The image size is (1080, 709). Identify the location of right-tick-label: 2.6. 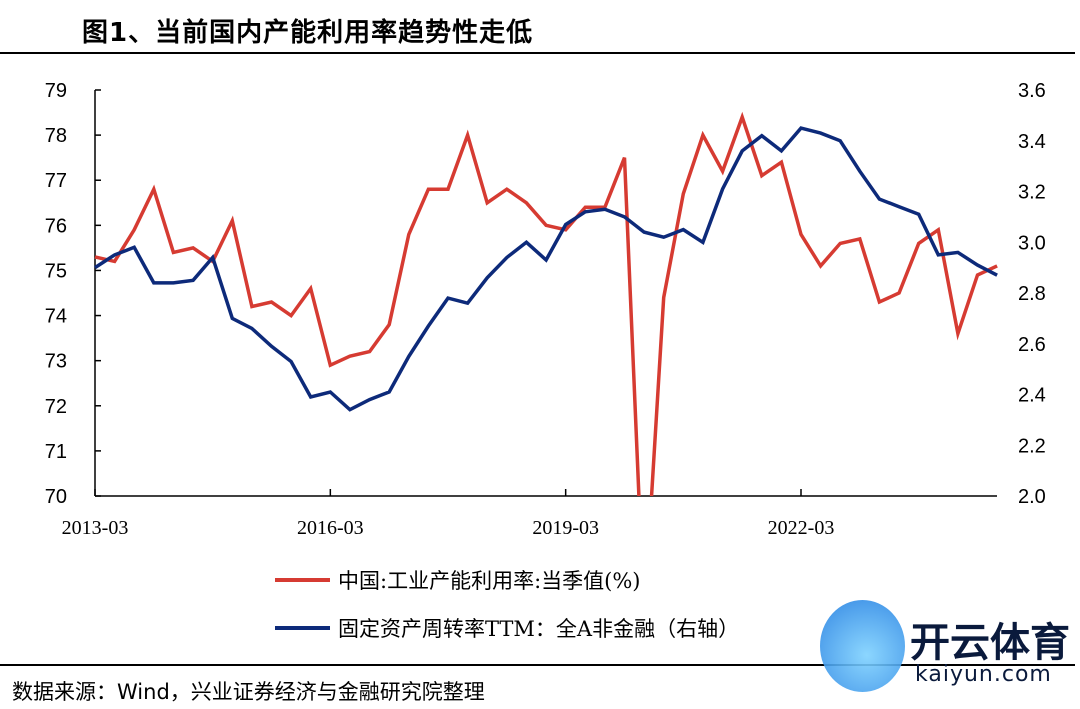
(1032, 345).